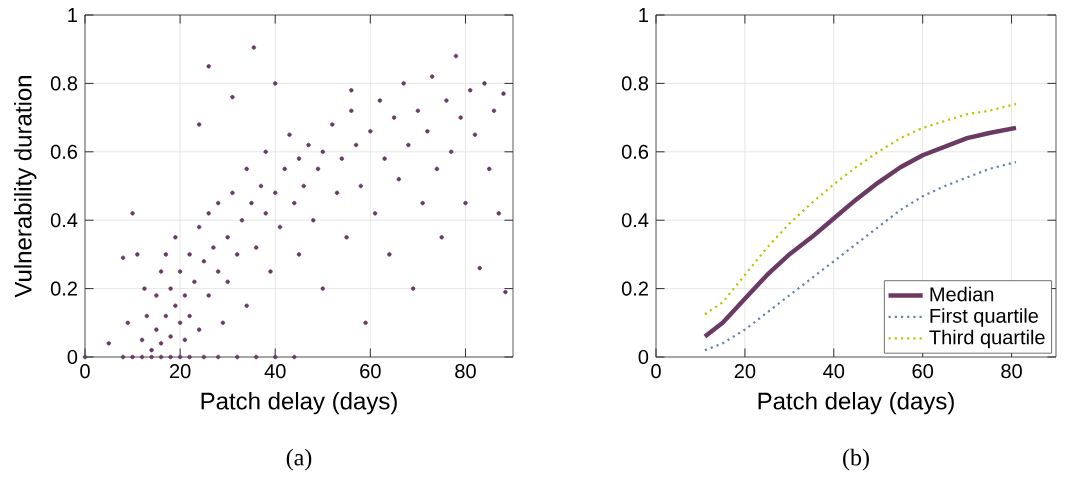  Describe the element at coordinates (987, 339) in the screenshot. I see `legend-label: Third quartile` at that location.